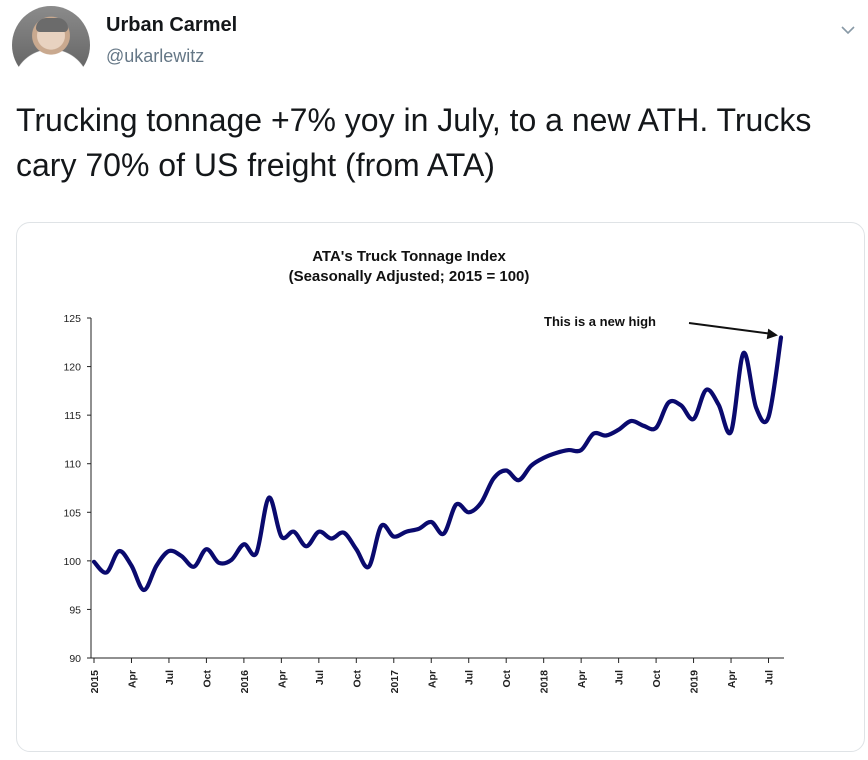  I want to click on x-tick-label: 2017, so click(395, 682).